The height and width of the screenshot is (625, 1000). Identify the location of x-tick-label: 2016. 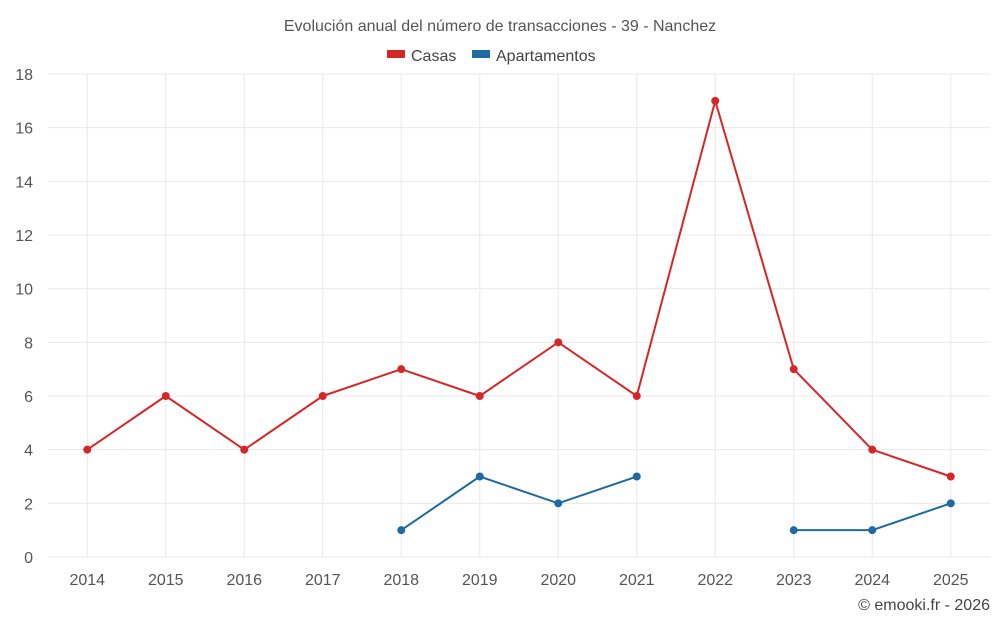
(244, 580).